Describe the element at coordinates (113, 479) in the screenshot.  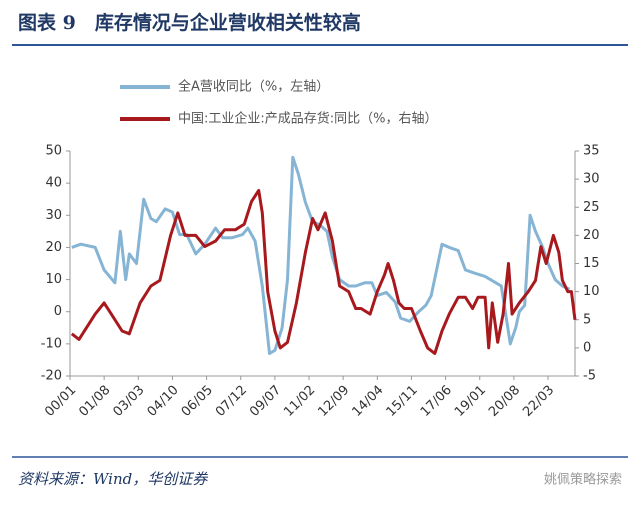
I see `source: 资料来源：Wind，华创证券` at that location.